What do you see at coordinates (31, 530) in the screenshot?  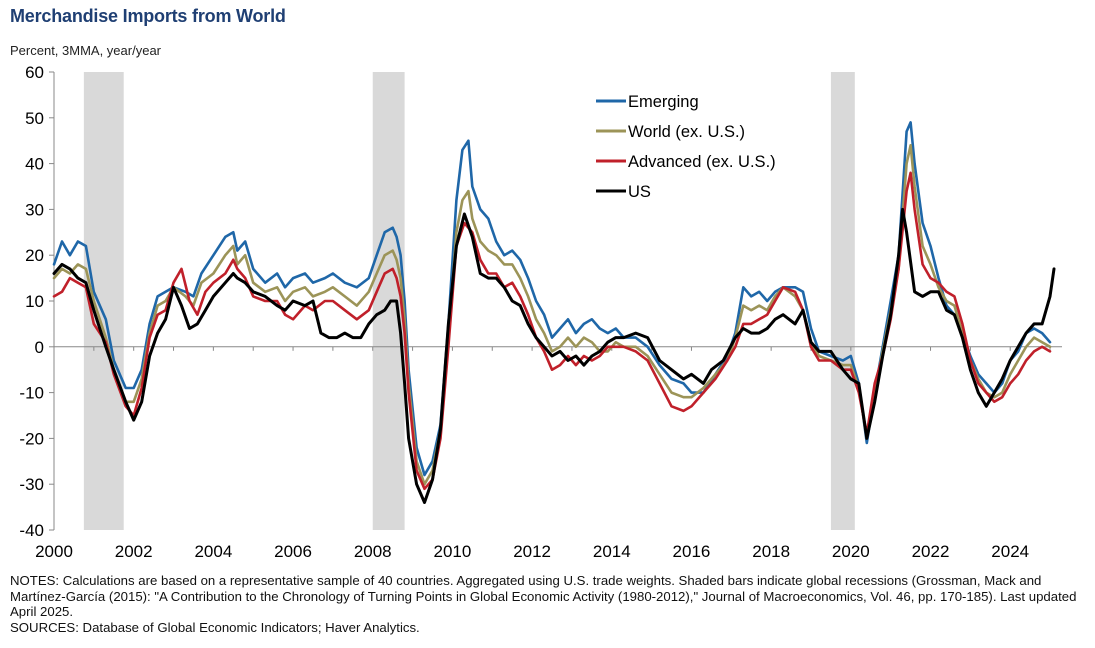 I see `y-tick-label: -40` at bounding box center [31, 530].